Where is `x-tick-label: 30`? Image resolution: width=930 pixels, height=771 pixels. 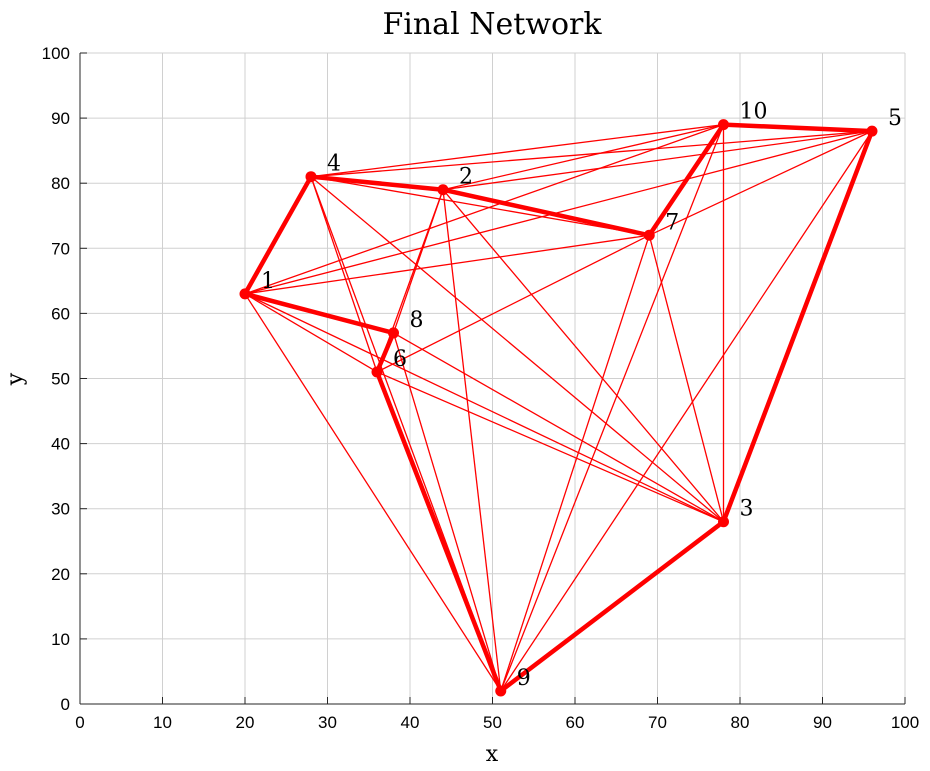 x-tick-label: 30 is located at coordinates (327, 722).